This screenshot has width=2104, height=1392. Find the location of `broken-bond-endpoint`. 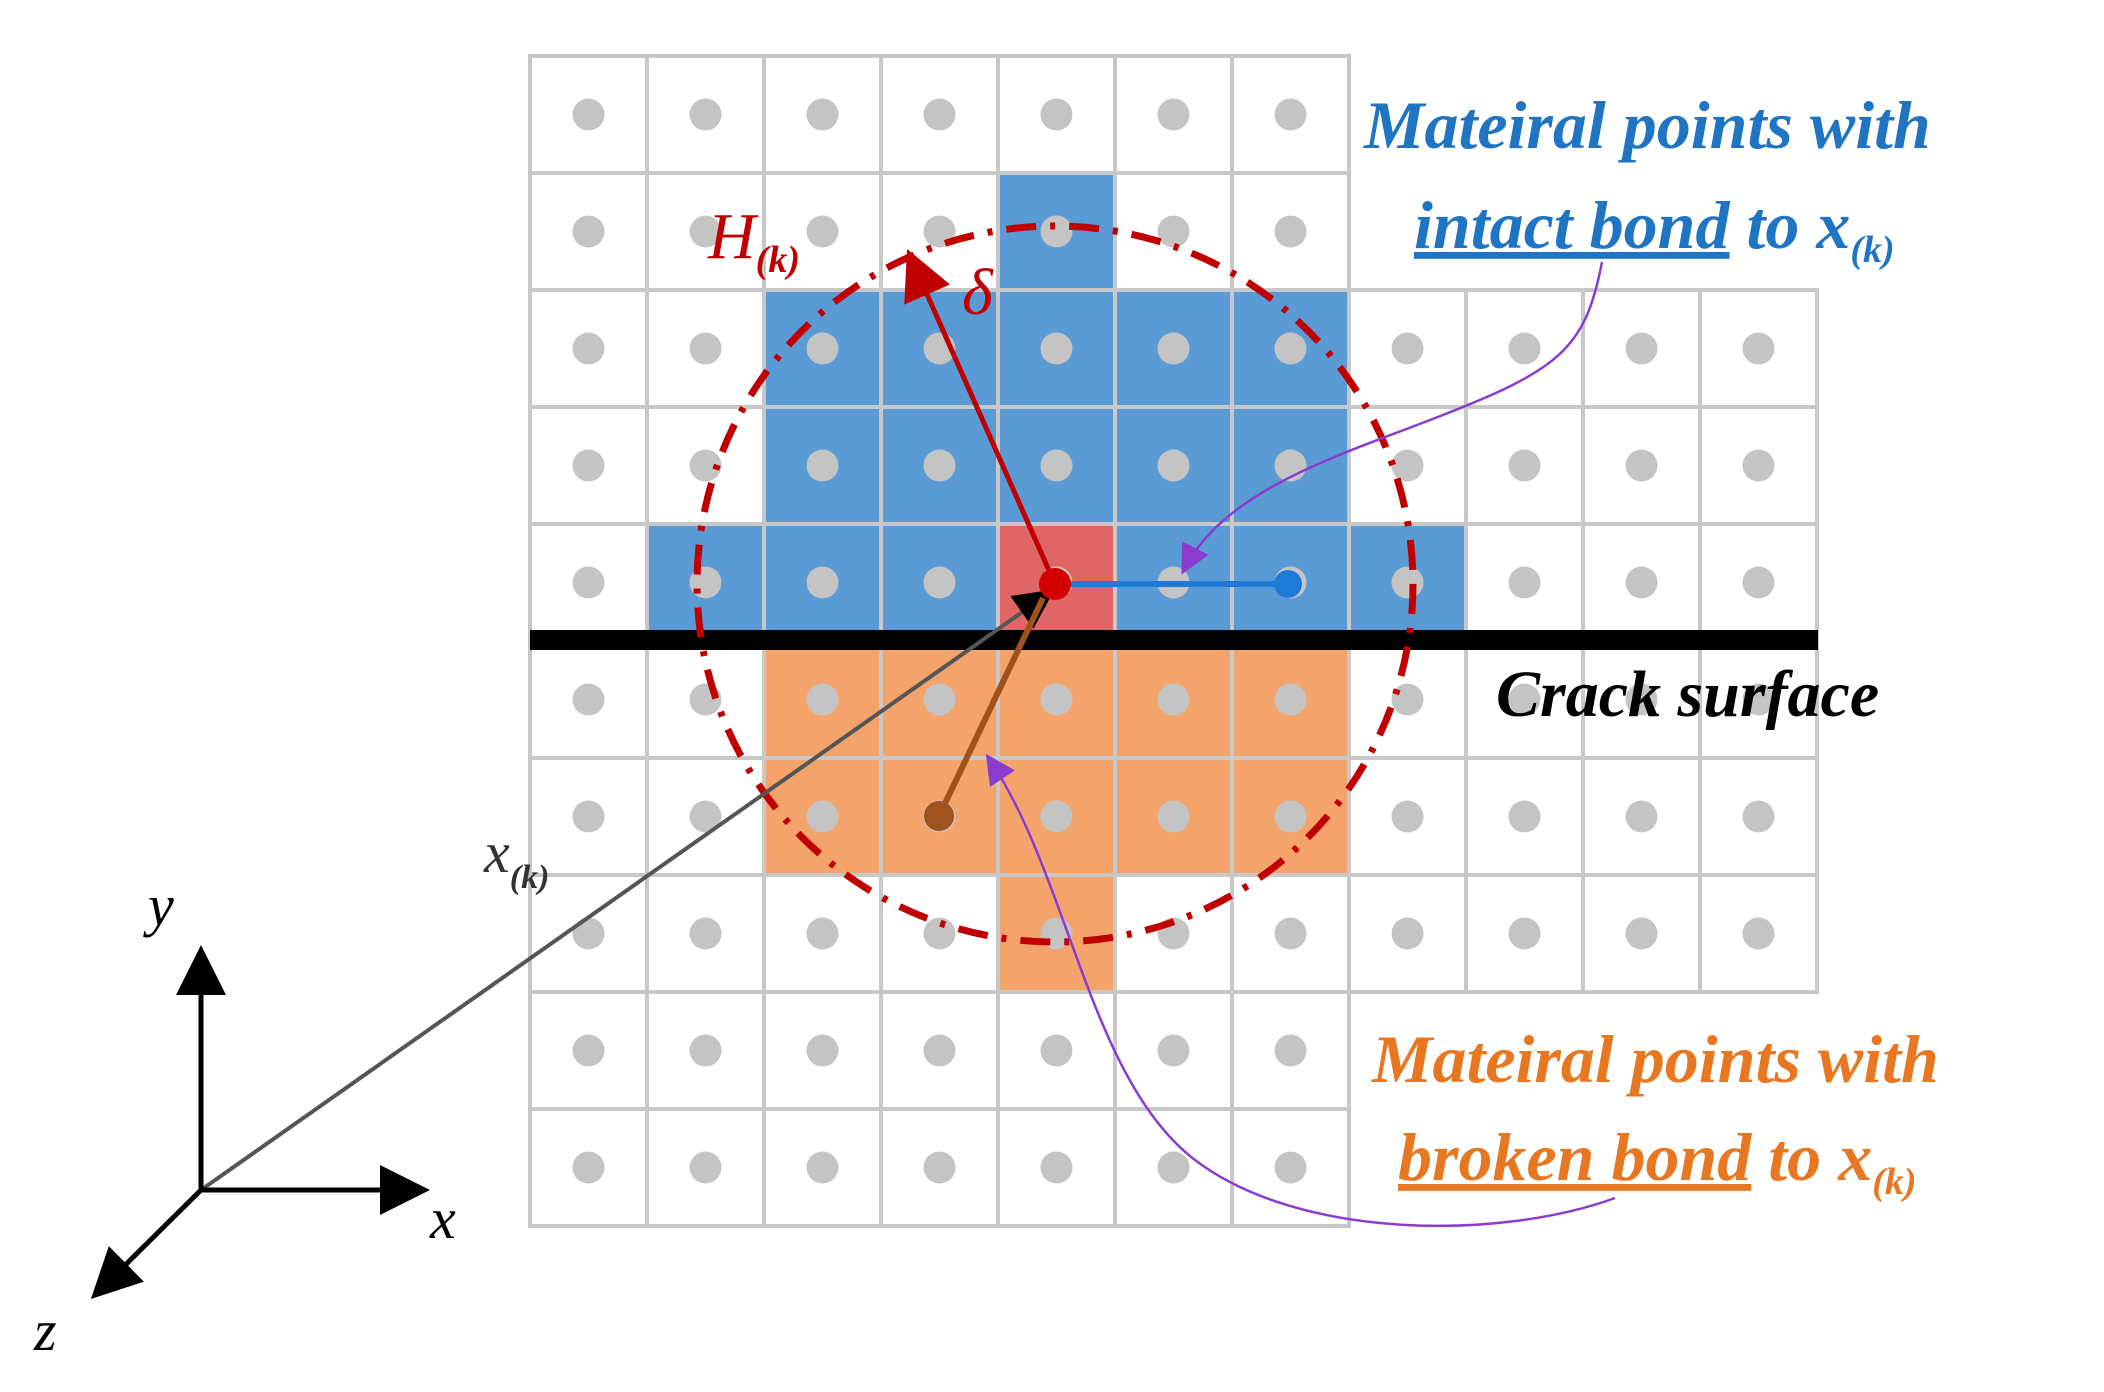

broken-bond-endpoint is located at coordinates (939, 816).